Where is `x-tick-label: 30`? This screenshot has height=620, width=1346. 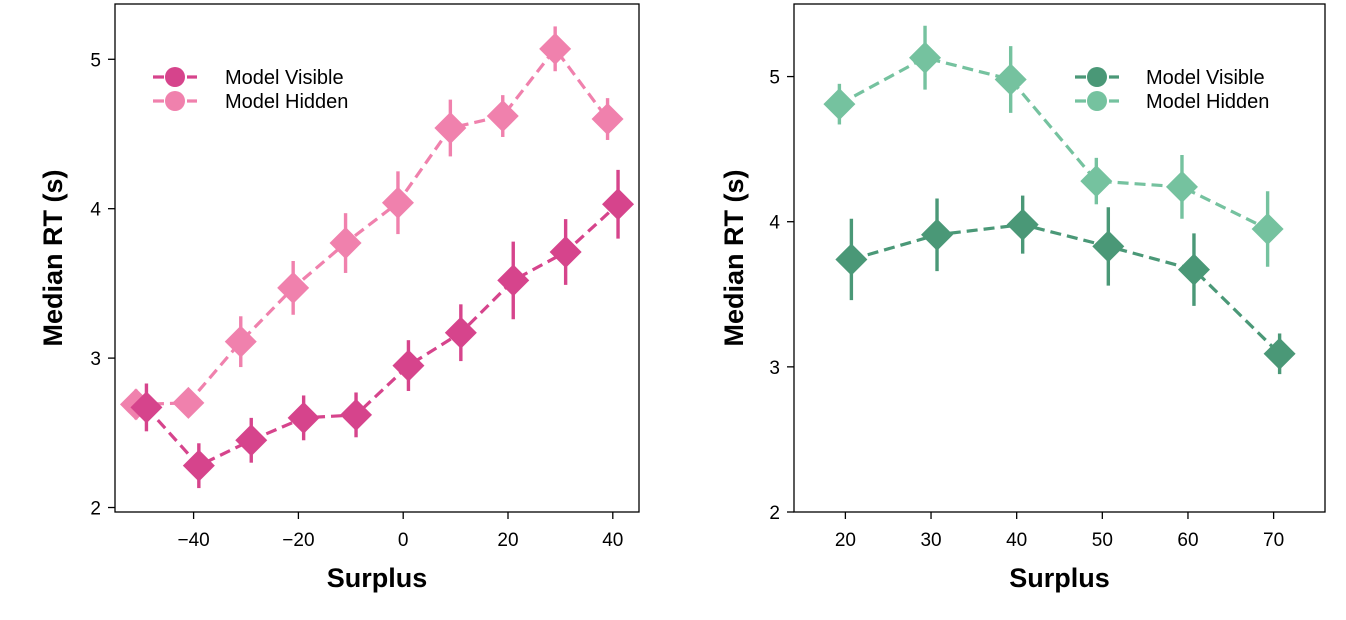
x-tick-label: 30 is located at coordinates (930, 540).